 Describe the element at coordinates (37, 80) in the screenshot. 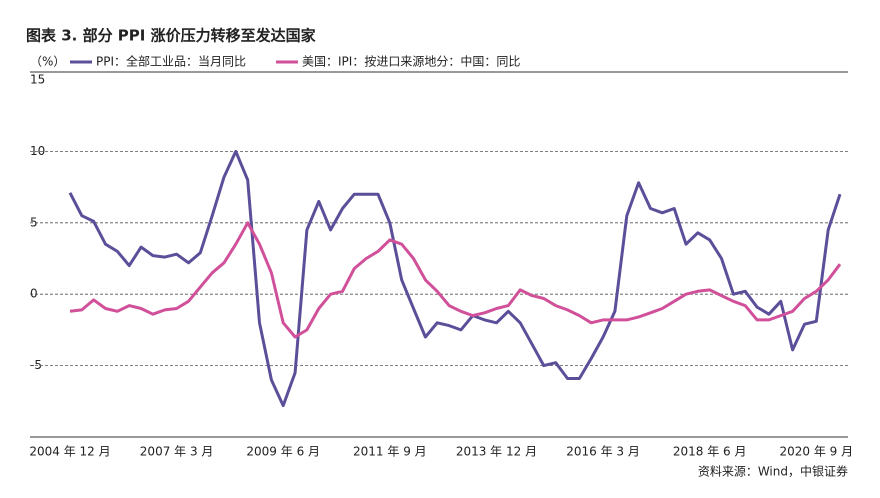

I see `y-tick-label: 15` at that location.